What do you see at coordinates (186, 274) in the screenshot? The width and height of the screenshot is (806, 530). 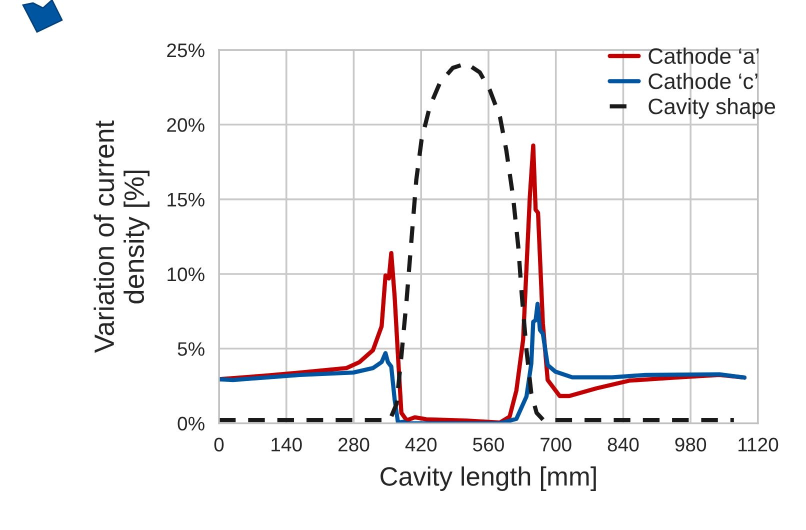 I see `y-tick-label: 10%` at bounding box center [186, 274].